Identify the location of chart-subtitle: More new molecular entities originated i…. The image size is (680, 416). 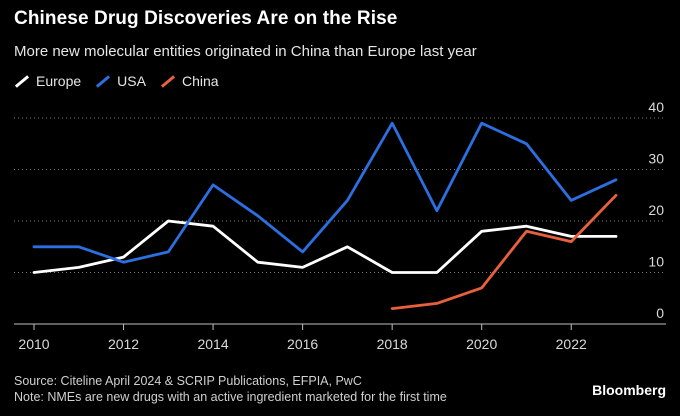
(245, 51).